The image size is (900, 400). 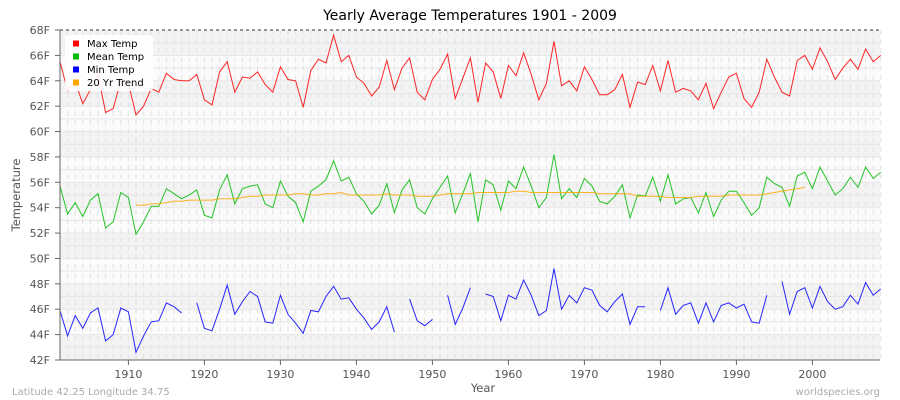 What do you see at coordinates (40, 258) in the screenshot?
I see `y-tick-label: 50F` at bounding box center [40, 258].